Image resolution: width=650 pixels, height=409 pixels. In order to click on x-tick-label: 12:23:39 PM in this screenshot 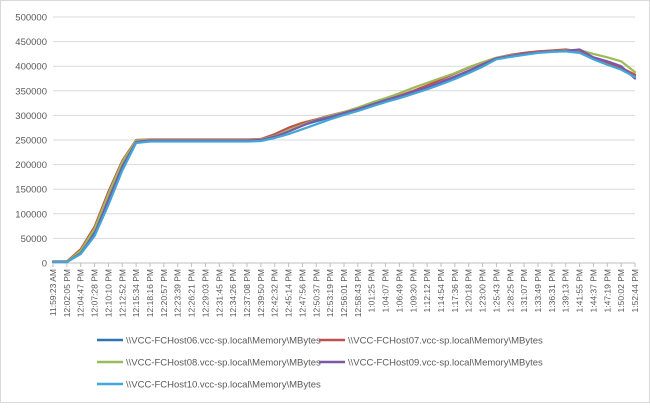, I will do `click(178, 293)`.